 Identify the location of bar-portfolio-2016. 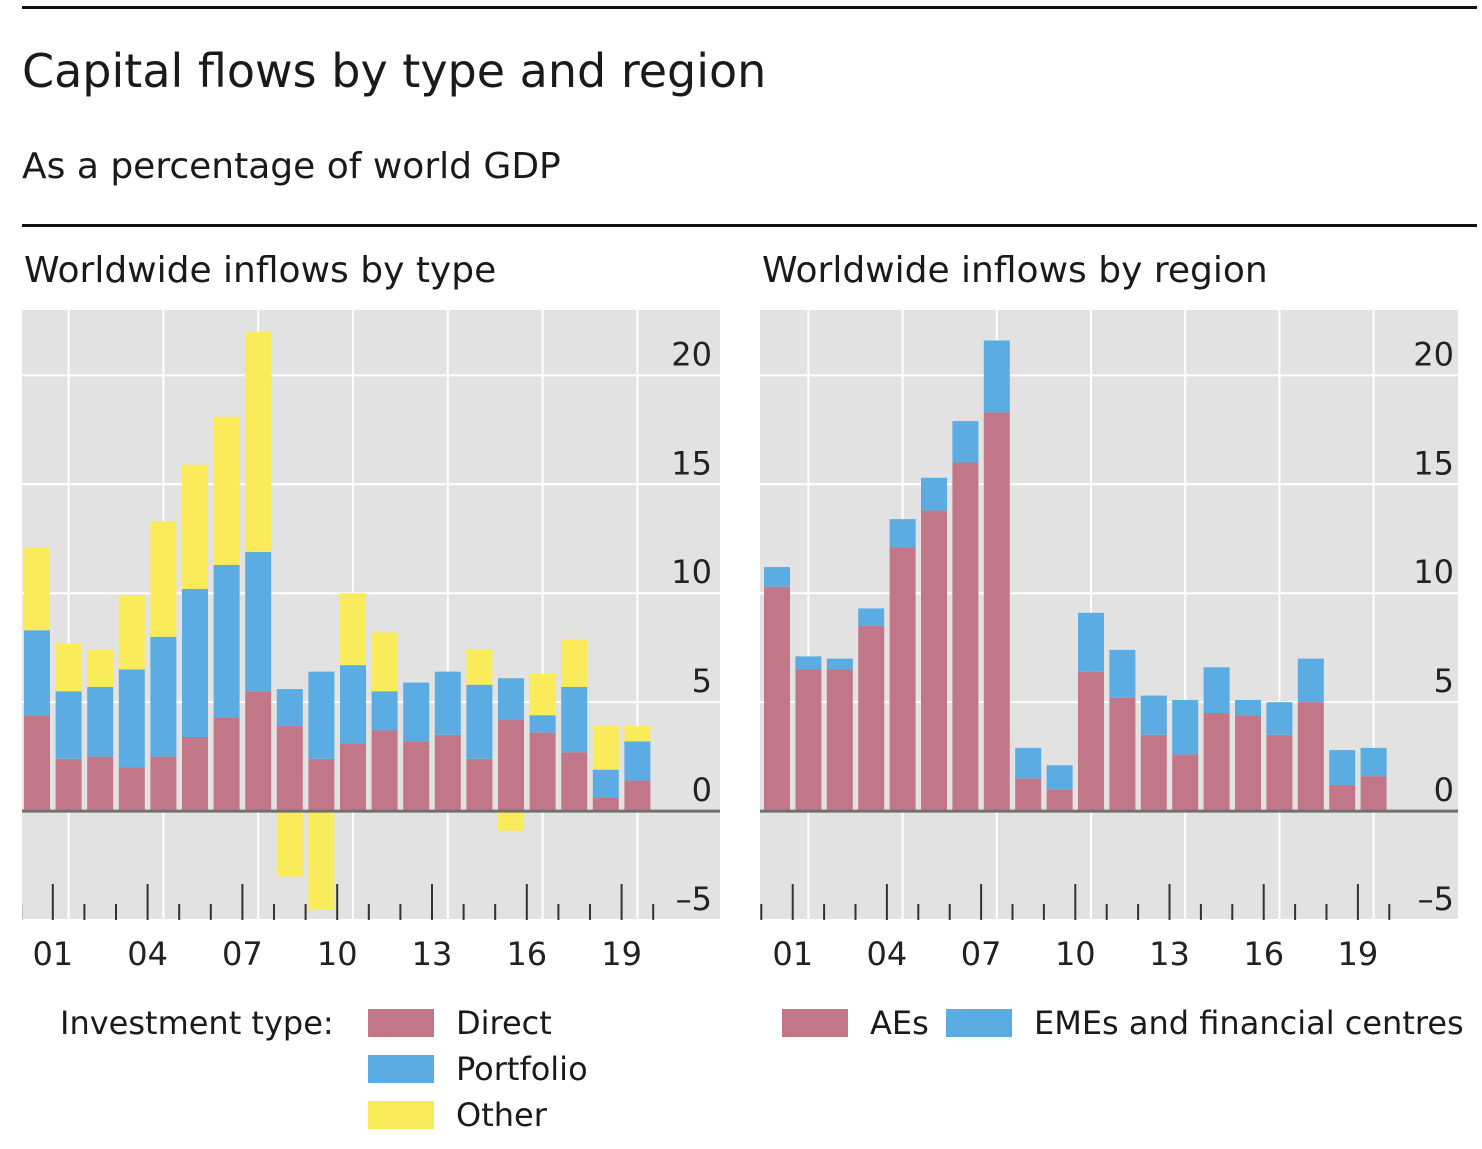
(542, 724).